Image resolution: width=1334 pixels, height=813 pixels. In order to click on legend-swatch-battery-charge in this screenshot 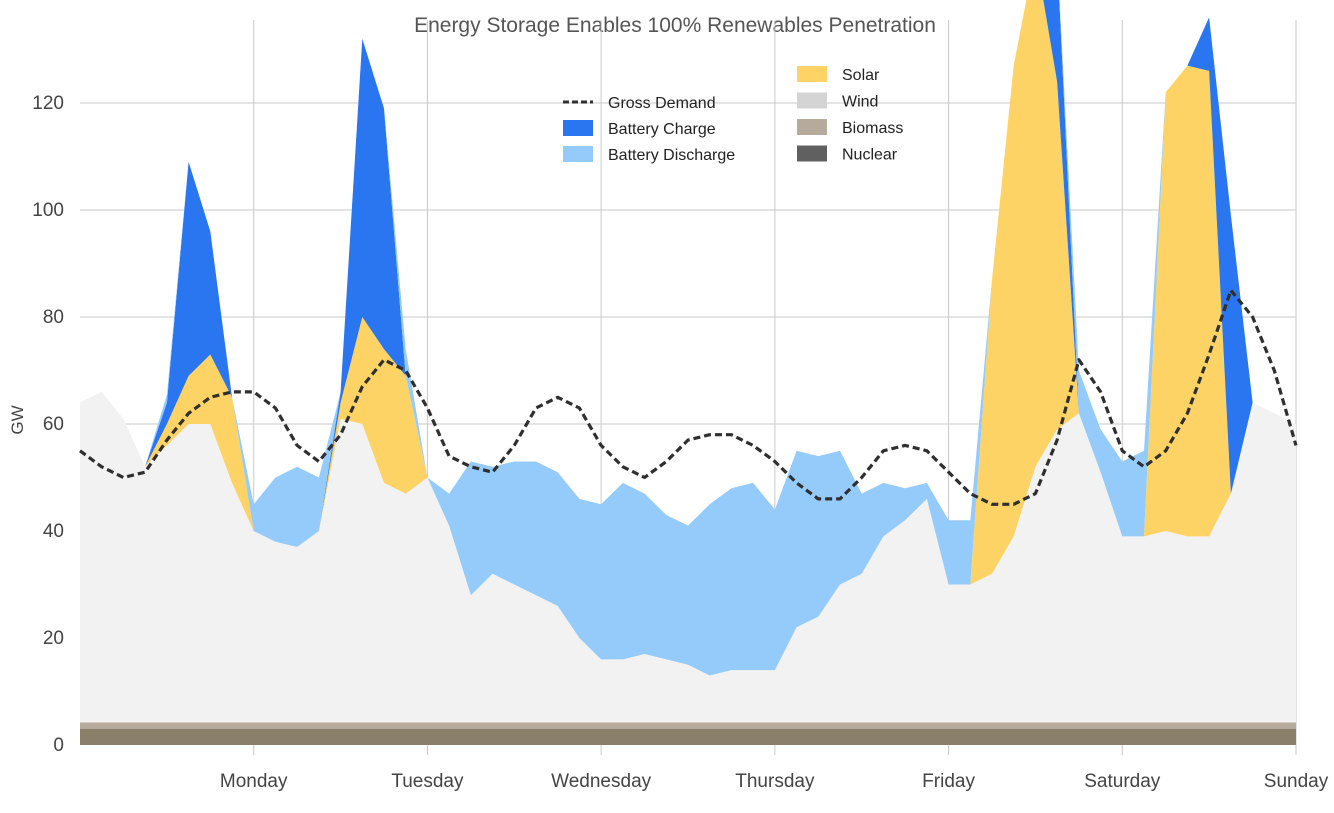, I will do `click(578, 128)`.